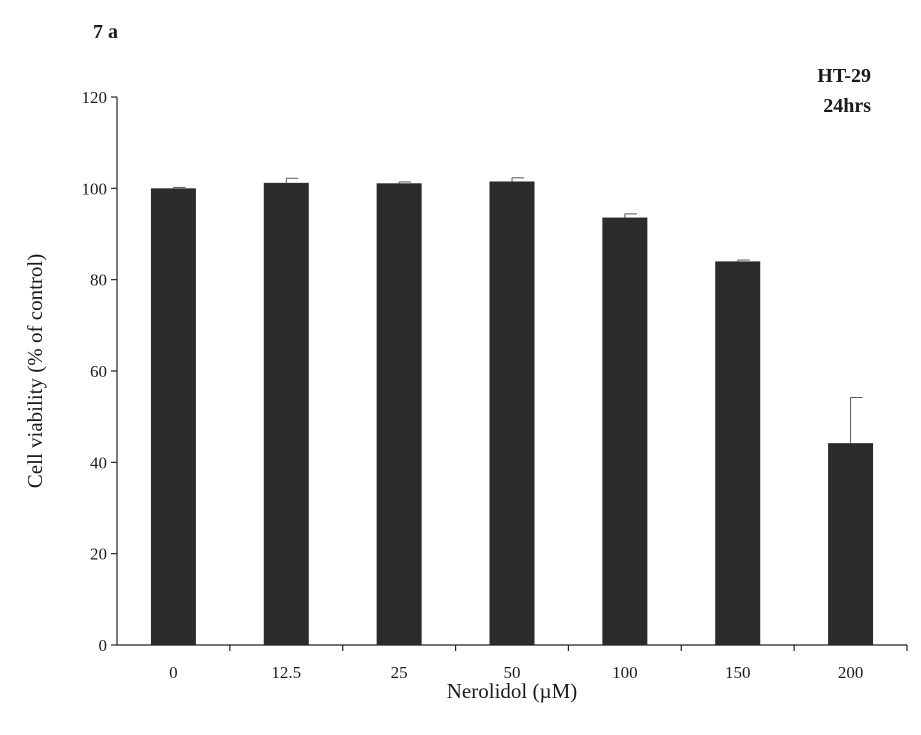 This screenshot has width=921, height=735. I want to click on y-tick-label: 20, so click(98, 554).